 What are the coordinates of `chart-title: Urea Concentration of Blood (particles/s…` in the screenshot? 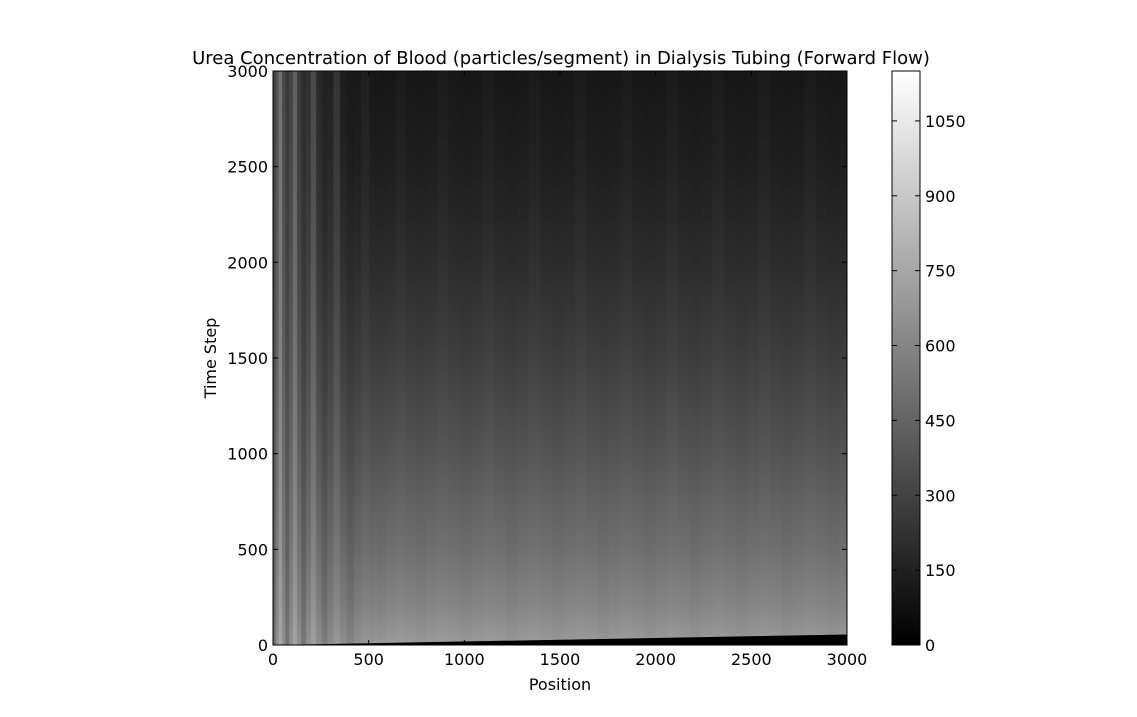 It's located at (561, 58).